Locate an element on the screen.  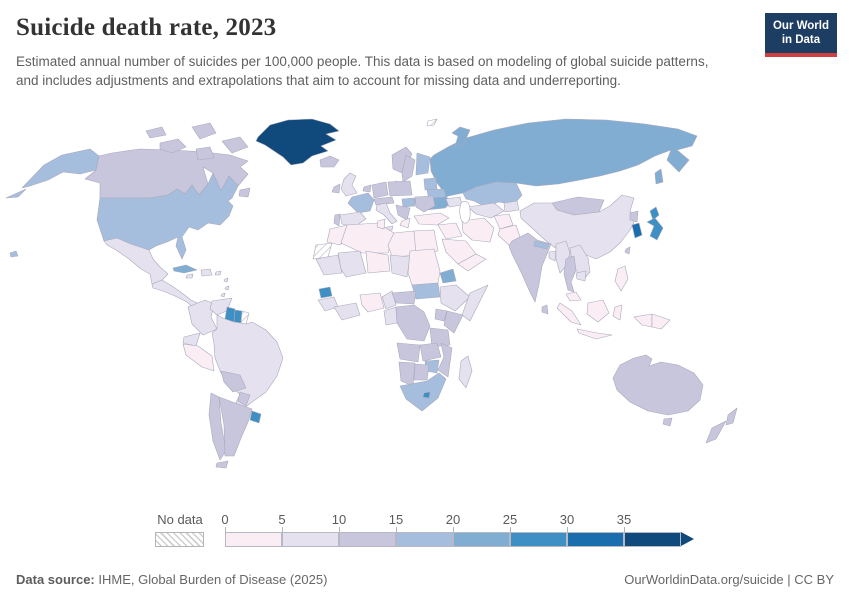
country-niger is located at coordinates (378, 262).